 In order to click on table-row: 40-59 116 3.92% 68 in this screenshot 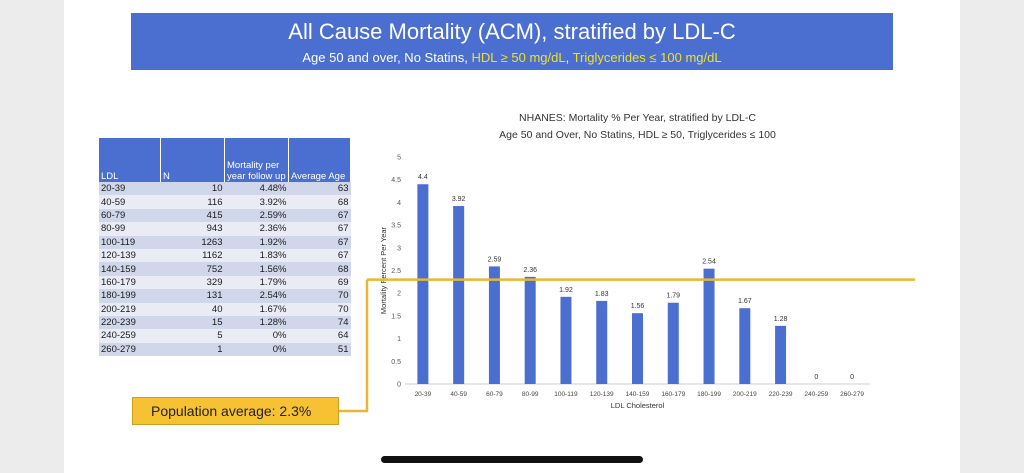, I will do `click(225, 202)`.